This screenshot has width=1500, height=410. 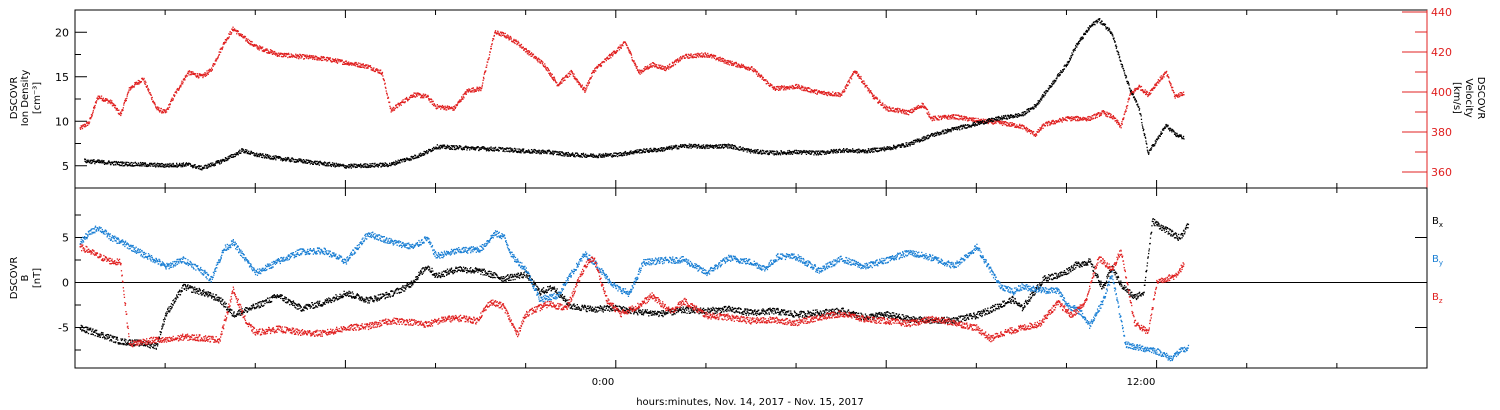 What do you see at coordinates (62, 32) in the screenshot?
I see `density-tick-label: 20` at bounding box center [62, 32].